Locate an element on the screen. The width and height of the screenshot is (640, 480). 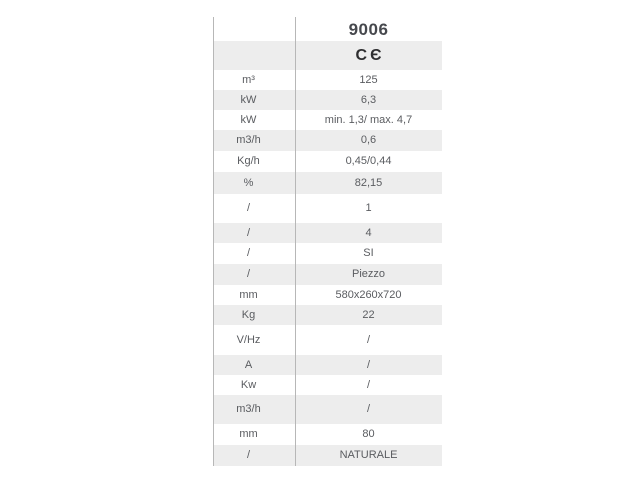
table-row: A / is located at coordinates (328, 365).